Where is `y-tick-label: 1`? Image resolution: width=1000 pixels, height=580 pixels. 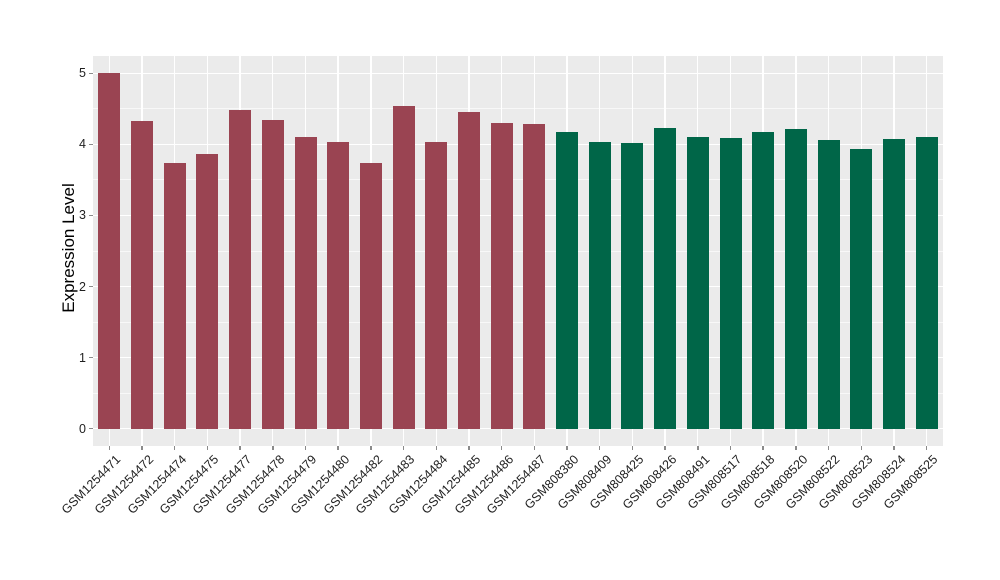 y-tick-label: 1 is located at coordinates (82, 357).